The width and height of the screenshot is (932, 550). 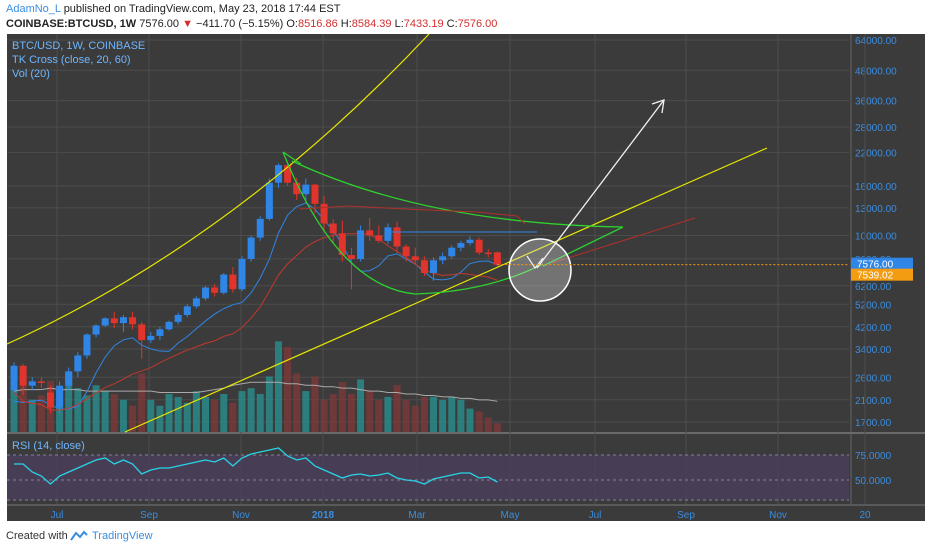 I want to click on price-tag-bg, so click(x=882, y=274).